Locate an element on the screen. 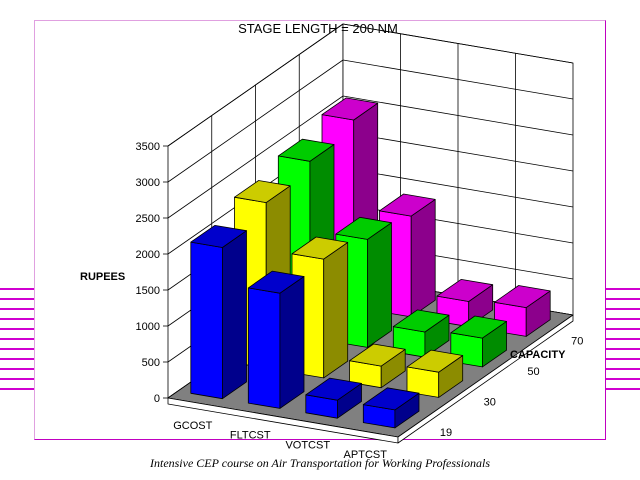 The image size is (640, 480). floor-right-edge is located at coordinates (485, 379).